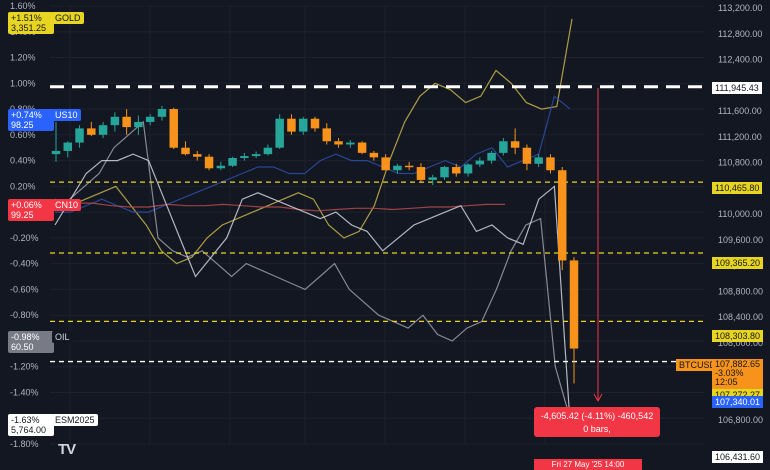 This screenshot has width=770, height=470. I want to click on cn10-tag: +0.06% 99.25, so click(31, 210).